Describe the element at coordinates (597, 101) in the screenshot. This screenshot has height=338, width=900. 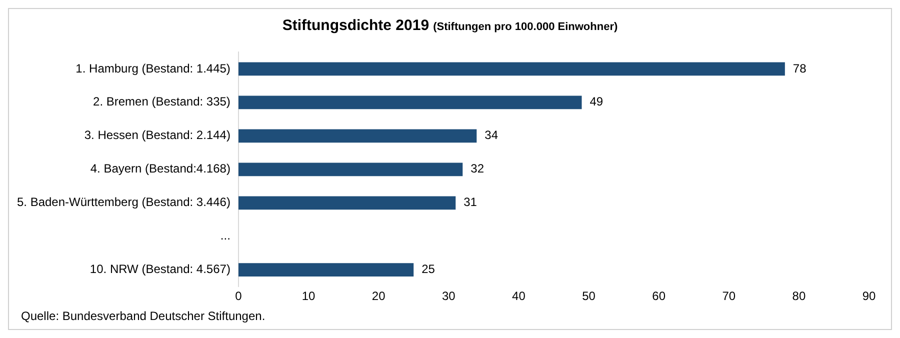
I see `data-label: 49` at that location.